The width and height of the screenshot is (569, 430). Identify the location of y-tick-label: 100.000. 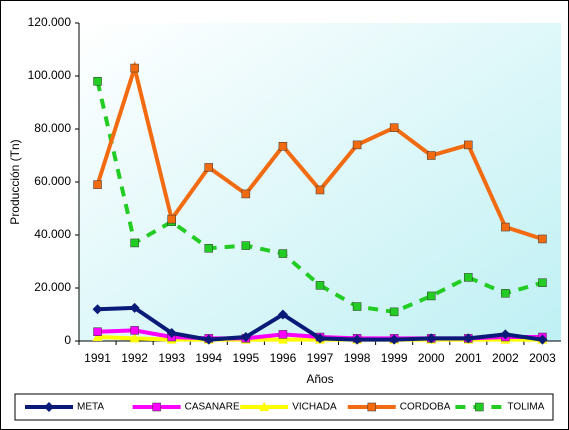
(50, 75).